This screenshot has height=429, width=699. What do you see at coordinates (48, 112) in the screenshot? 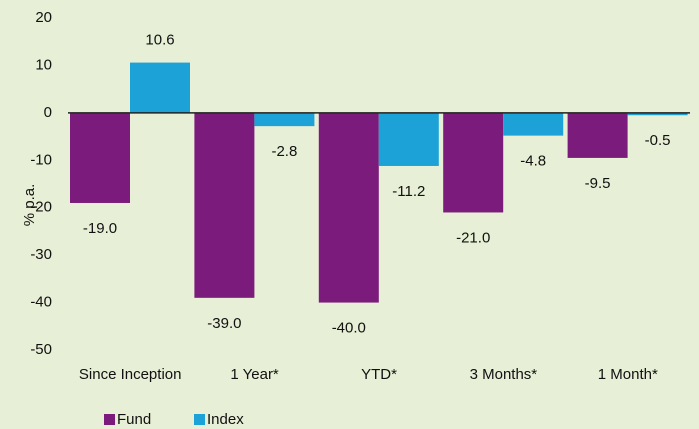
I see `y-tick-label: 0` at bounding box center [48, 112].